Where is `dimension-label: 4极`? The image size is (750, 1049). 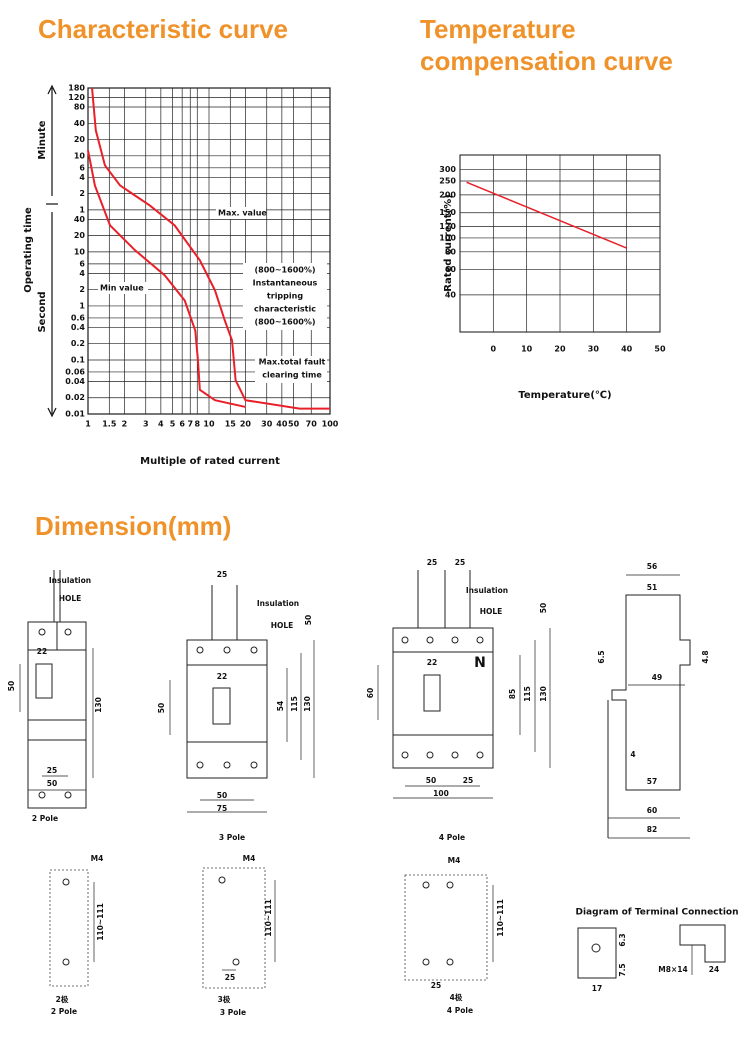 dimension-label: 4极 is located at coordinates (456, 997).